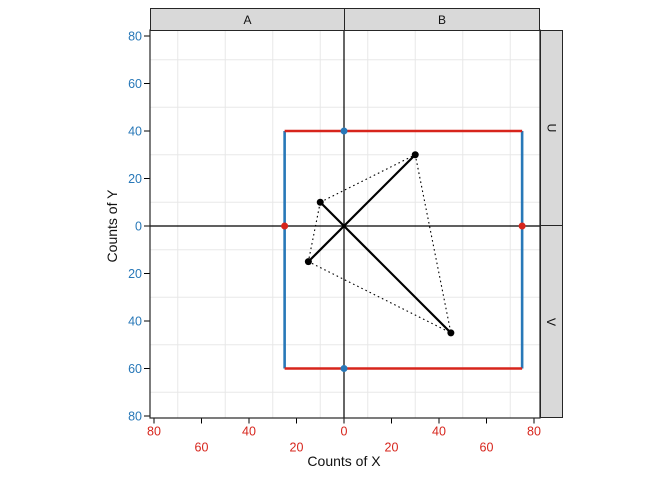  I want to click on strip-panel-a: A, so click(247, 19).